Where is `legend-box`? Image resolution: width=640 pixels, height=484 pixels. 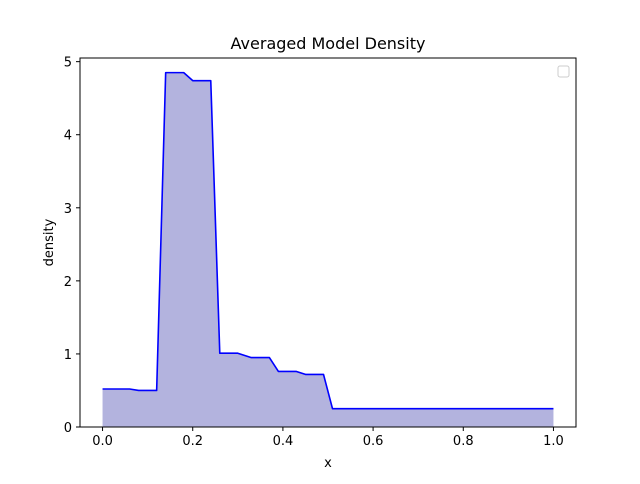 legend-box is located at coordinates (563, 71).